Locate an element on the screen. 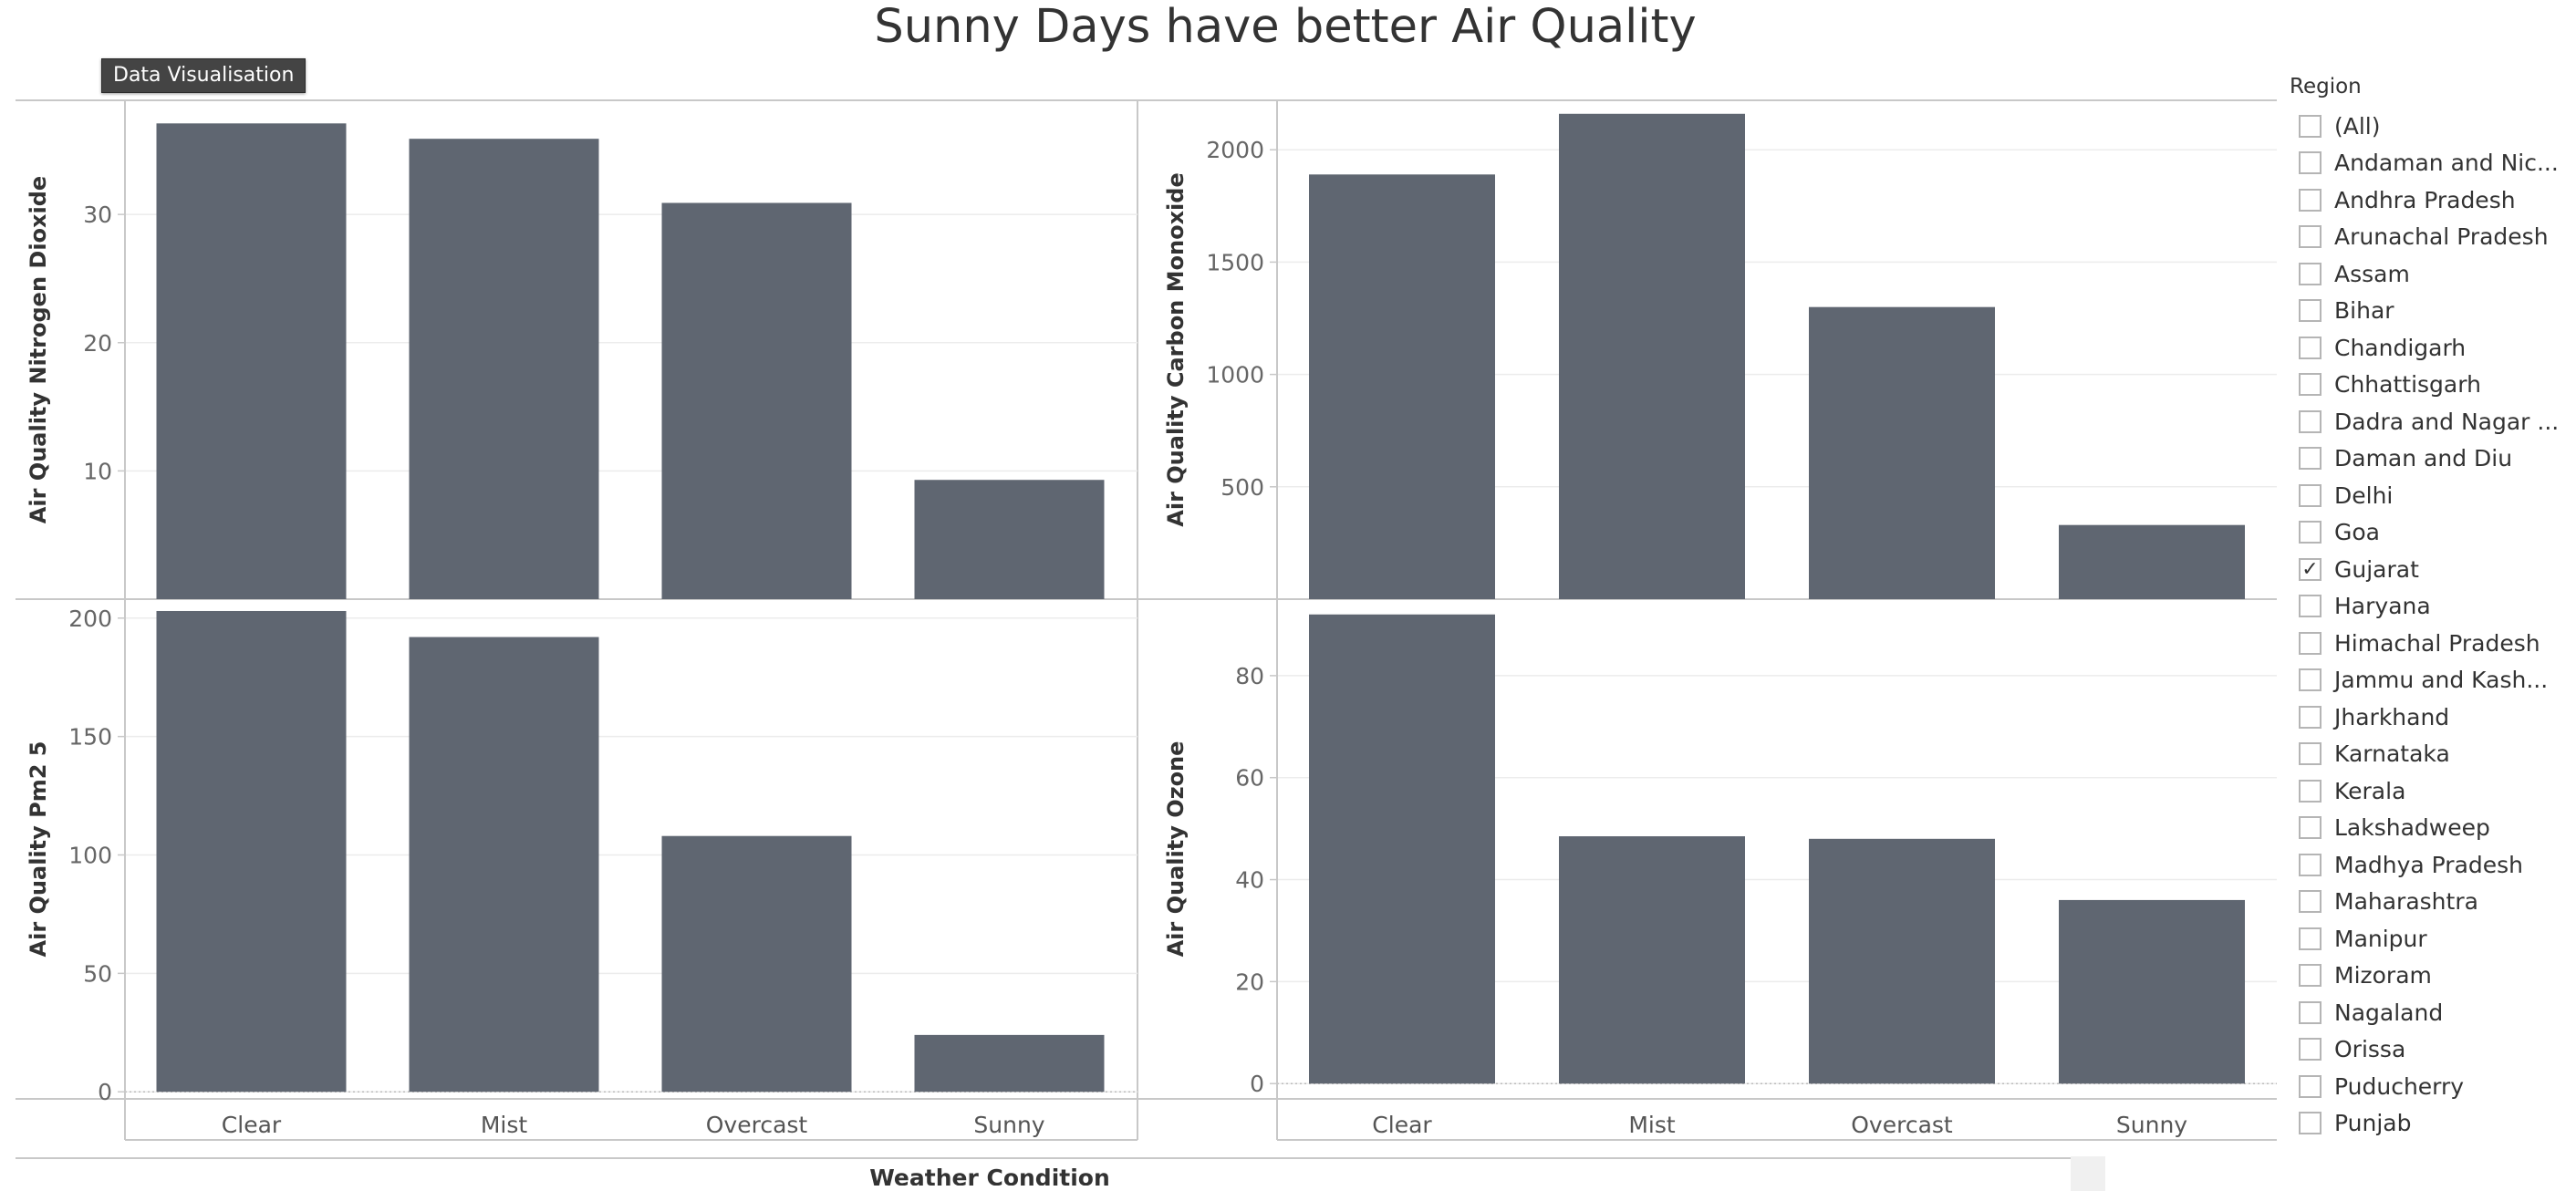 The width and height of the screenshot is (2576, 1191). region-filter-label: Madhya Pradesh is located at coordinates (2429, 864).